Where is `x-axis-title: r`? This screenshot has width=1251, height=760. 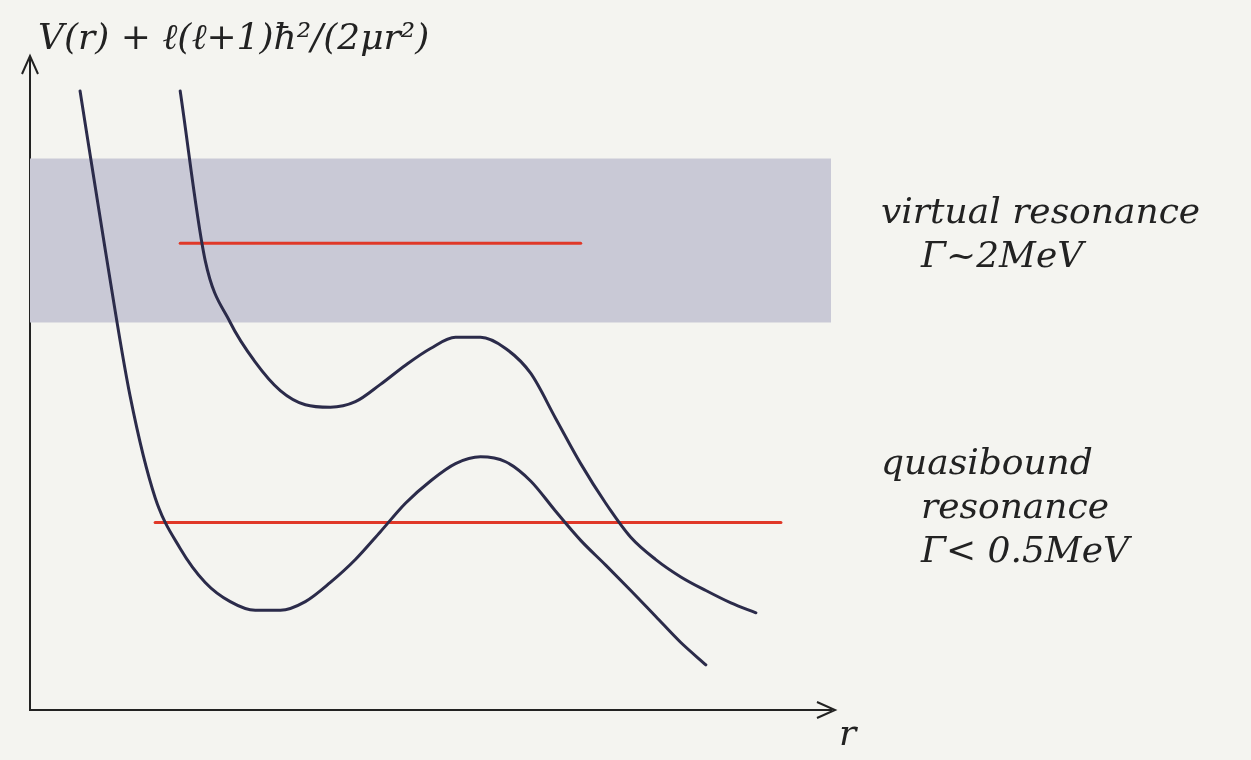 x-axis-title: r is located at coordinates (848, 733).